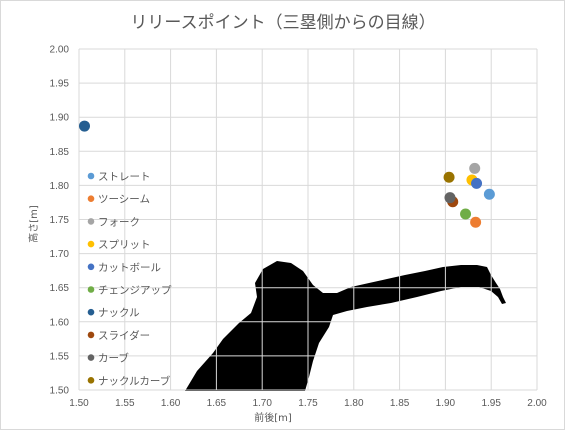  Describe the element at coordinates (60, 118) in the screenshot. I see `y-tick-label: 1.90` at that location.